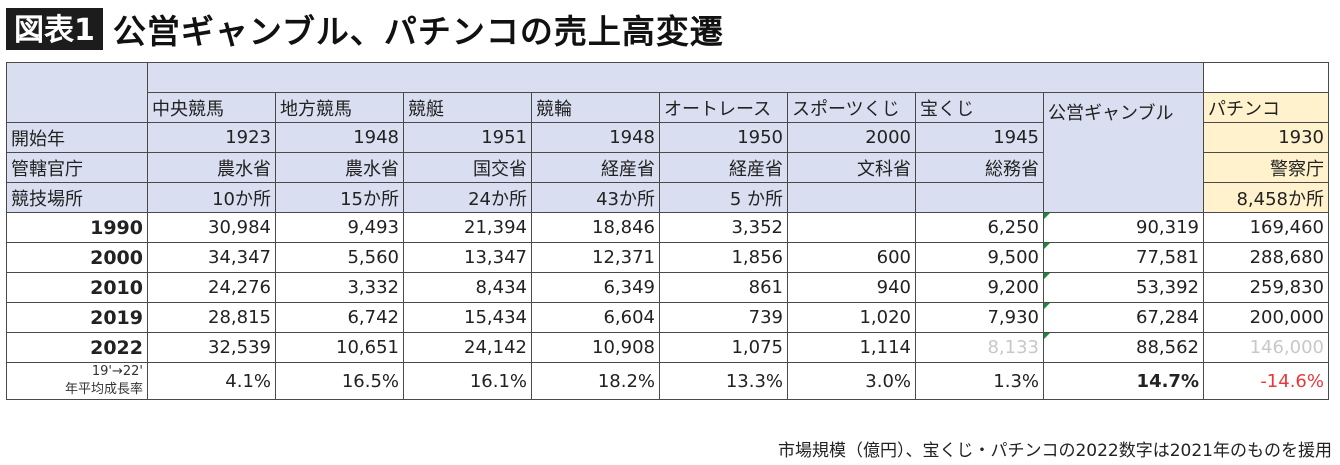  I want to click on page-title: 公営ギャンブル、パチンコの売上高変遷, so click(418, 31).